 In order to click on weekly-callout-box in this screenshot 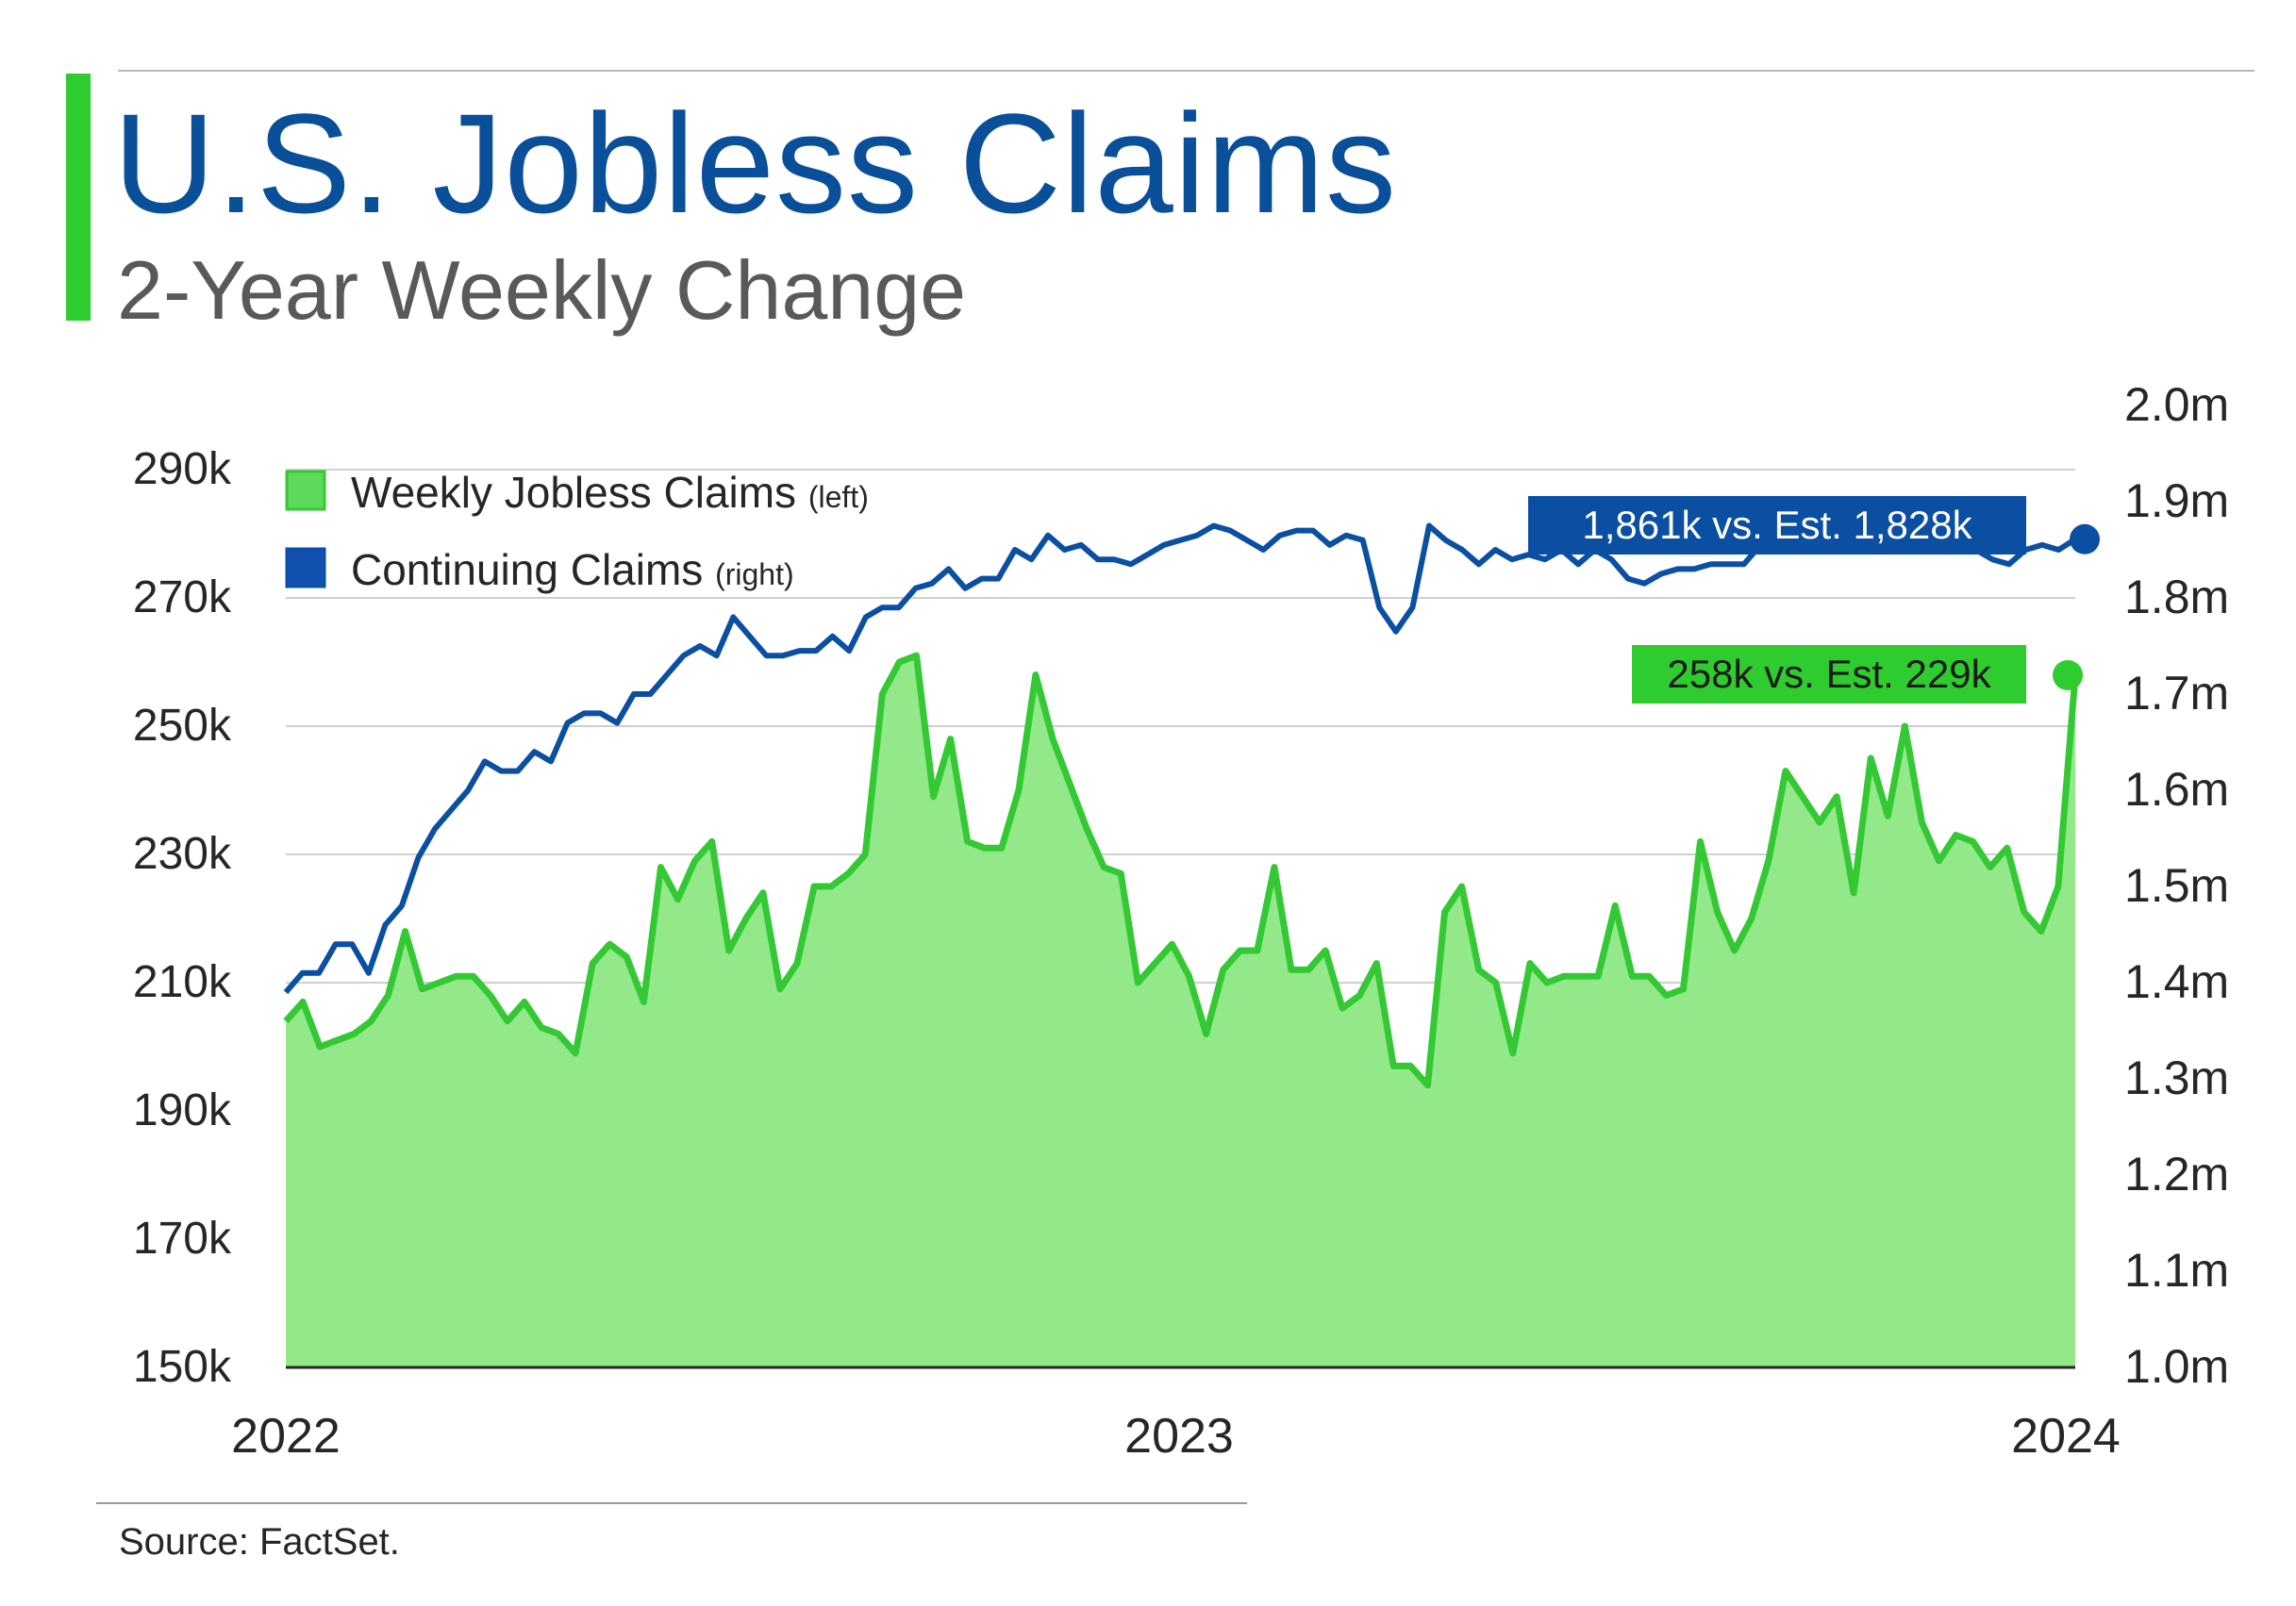, I will do `click(1829, 674)`.